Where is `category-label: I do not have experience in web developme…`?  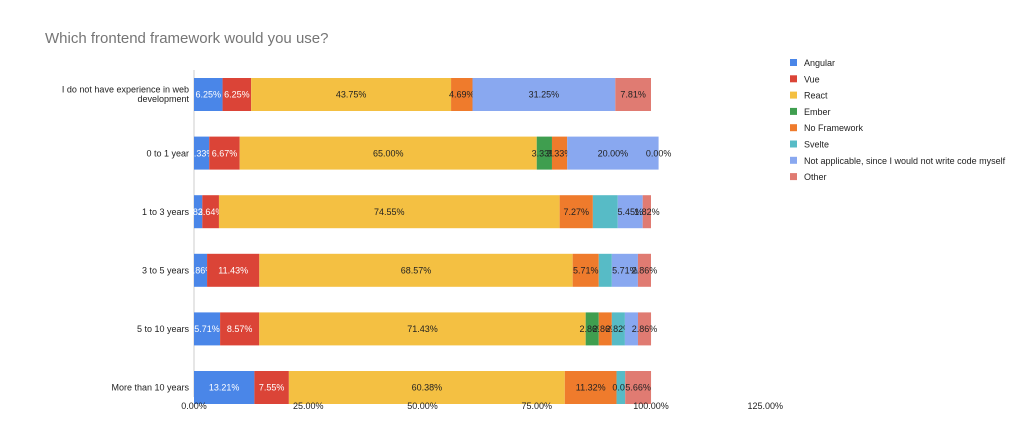
category-label: I do not have experience in web developme… is located at coordinates (126, 94).